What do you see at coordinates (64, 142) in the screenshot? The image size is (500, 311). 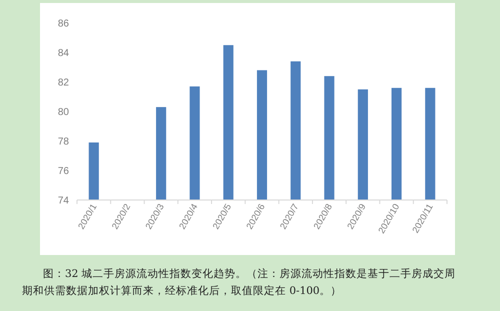 I see `y-tick-label: 78` at bounding box center [64, 142].